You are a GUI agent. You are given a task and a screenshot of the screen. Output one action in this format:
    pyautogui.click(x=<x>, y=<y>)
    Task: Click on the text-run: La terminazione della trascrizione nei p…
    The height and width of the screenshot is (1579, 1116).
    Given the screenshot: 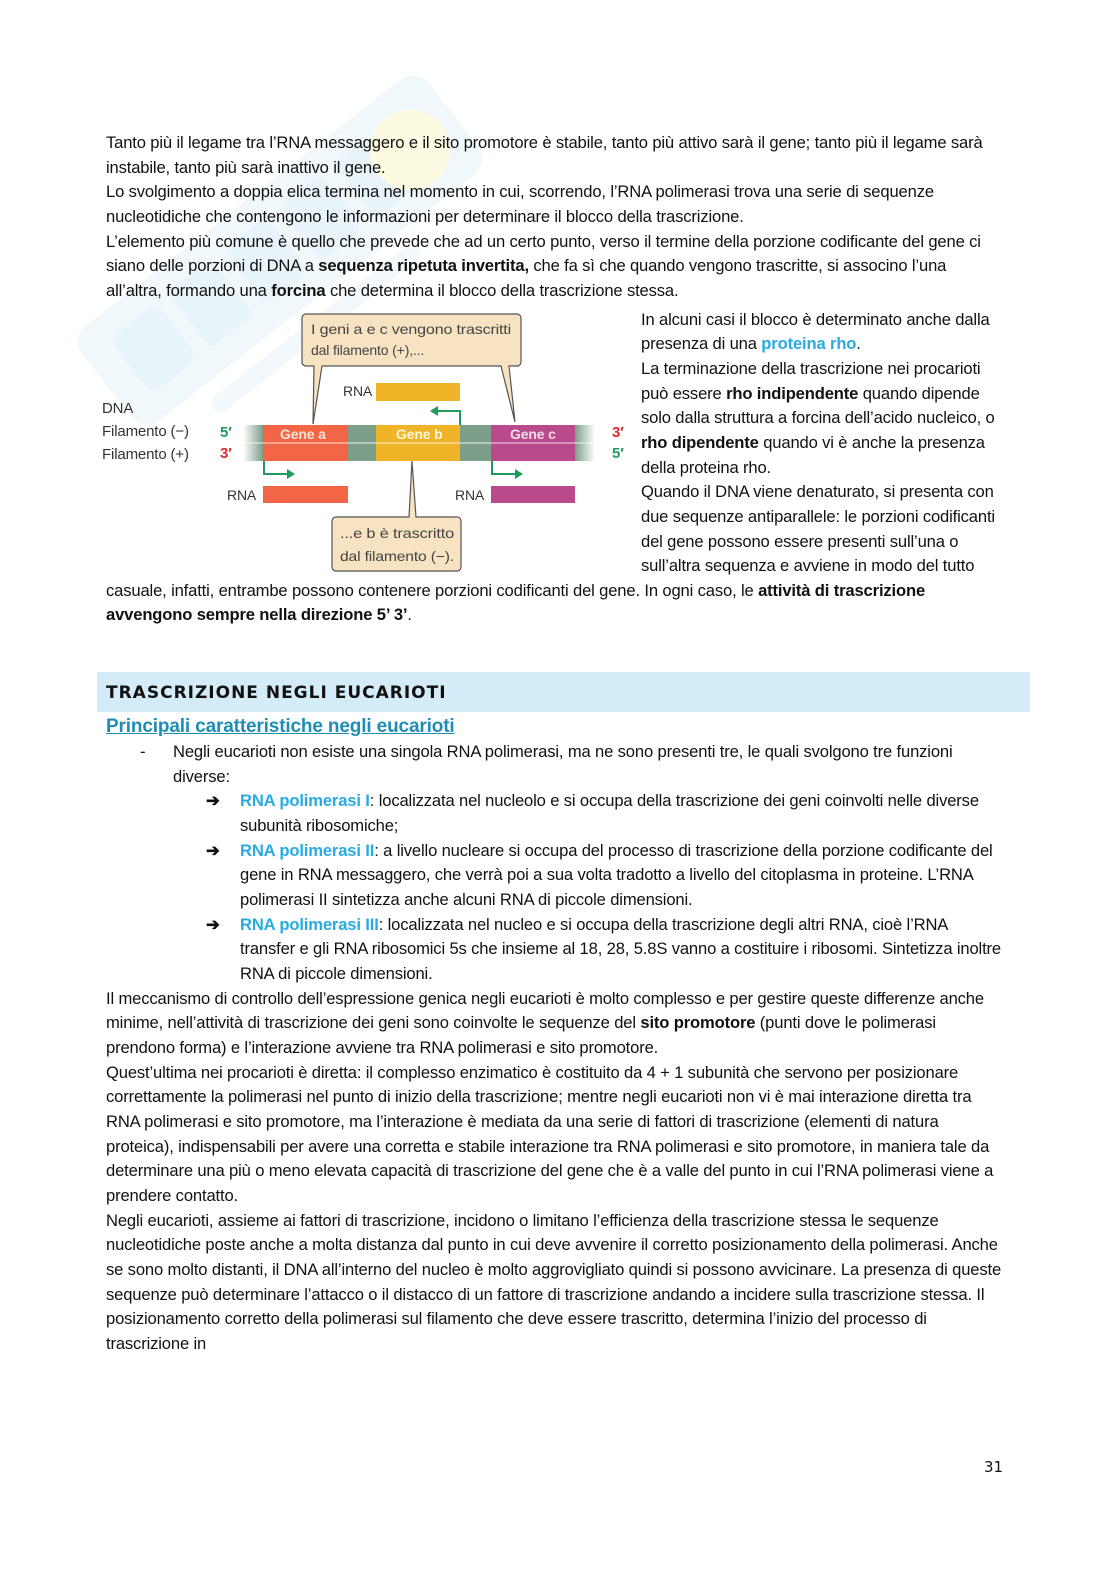 What is the action you would take?
    pyautogui.click(x=811, y=380)
    